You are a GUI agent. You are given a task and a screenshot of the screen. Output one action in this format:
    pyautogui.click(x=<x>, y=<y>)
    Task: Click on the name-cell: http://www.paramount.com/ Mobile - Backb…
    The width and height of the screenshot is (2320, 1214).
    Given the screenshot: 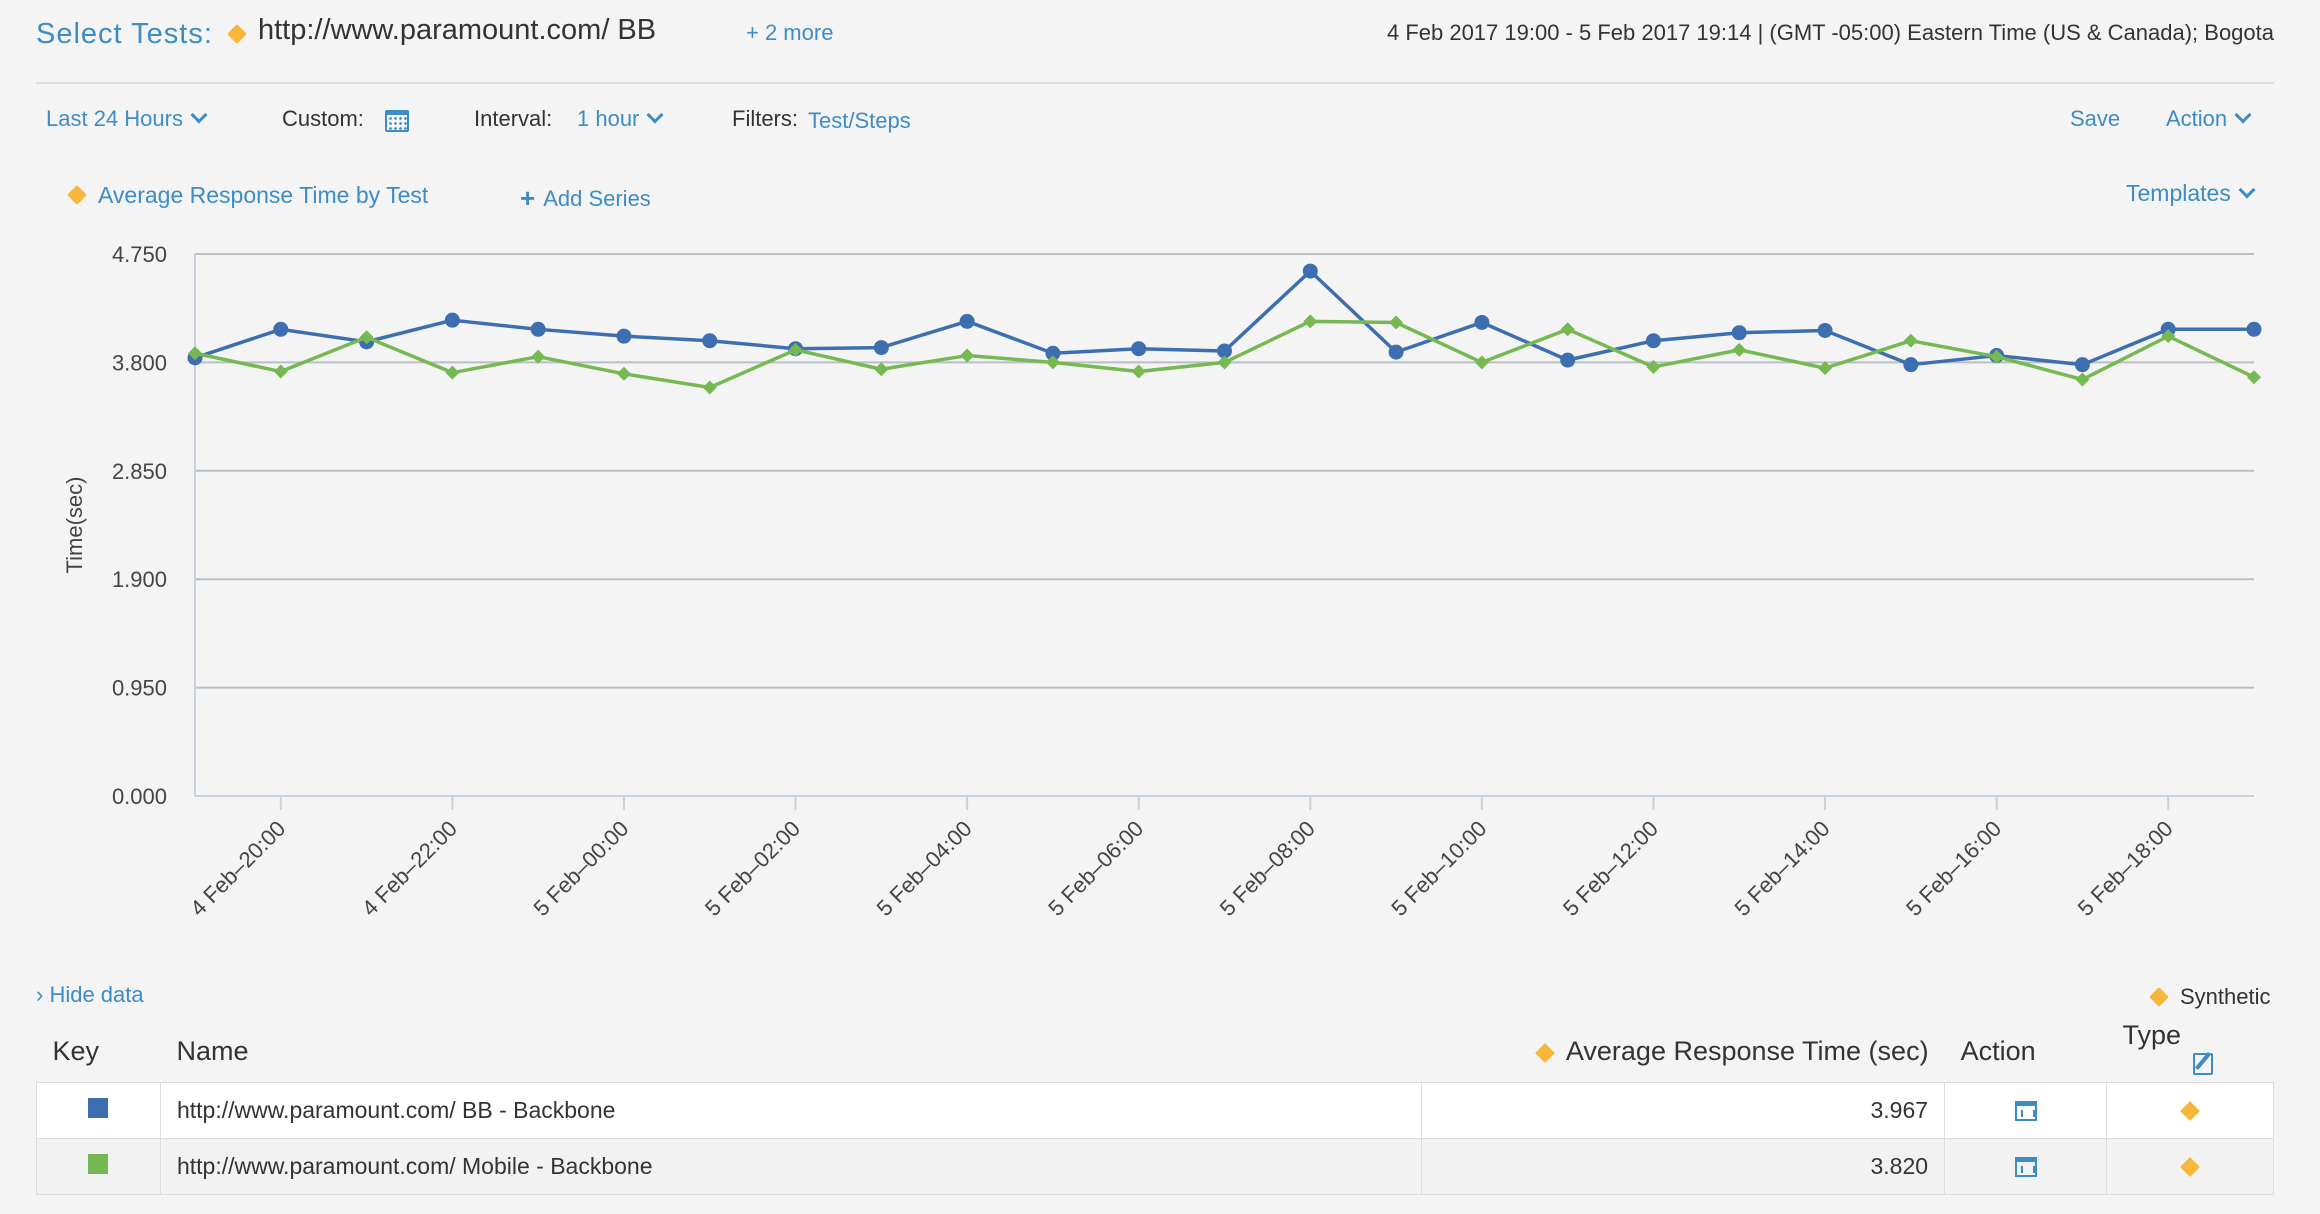 What is the action you would take?
    pyautogui.click(x=791, y=1166)
    